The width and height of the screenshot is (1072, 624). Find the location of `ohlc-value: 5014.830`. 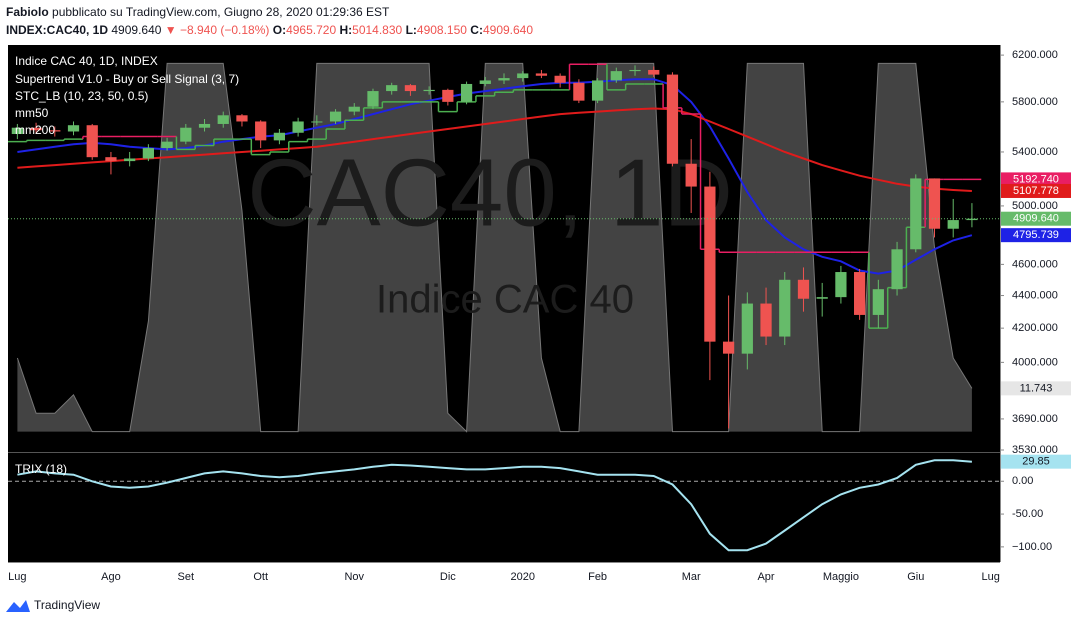

ohlc-value: 5014.830 is located at coordinates (377, 30).